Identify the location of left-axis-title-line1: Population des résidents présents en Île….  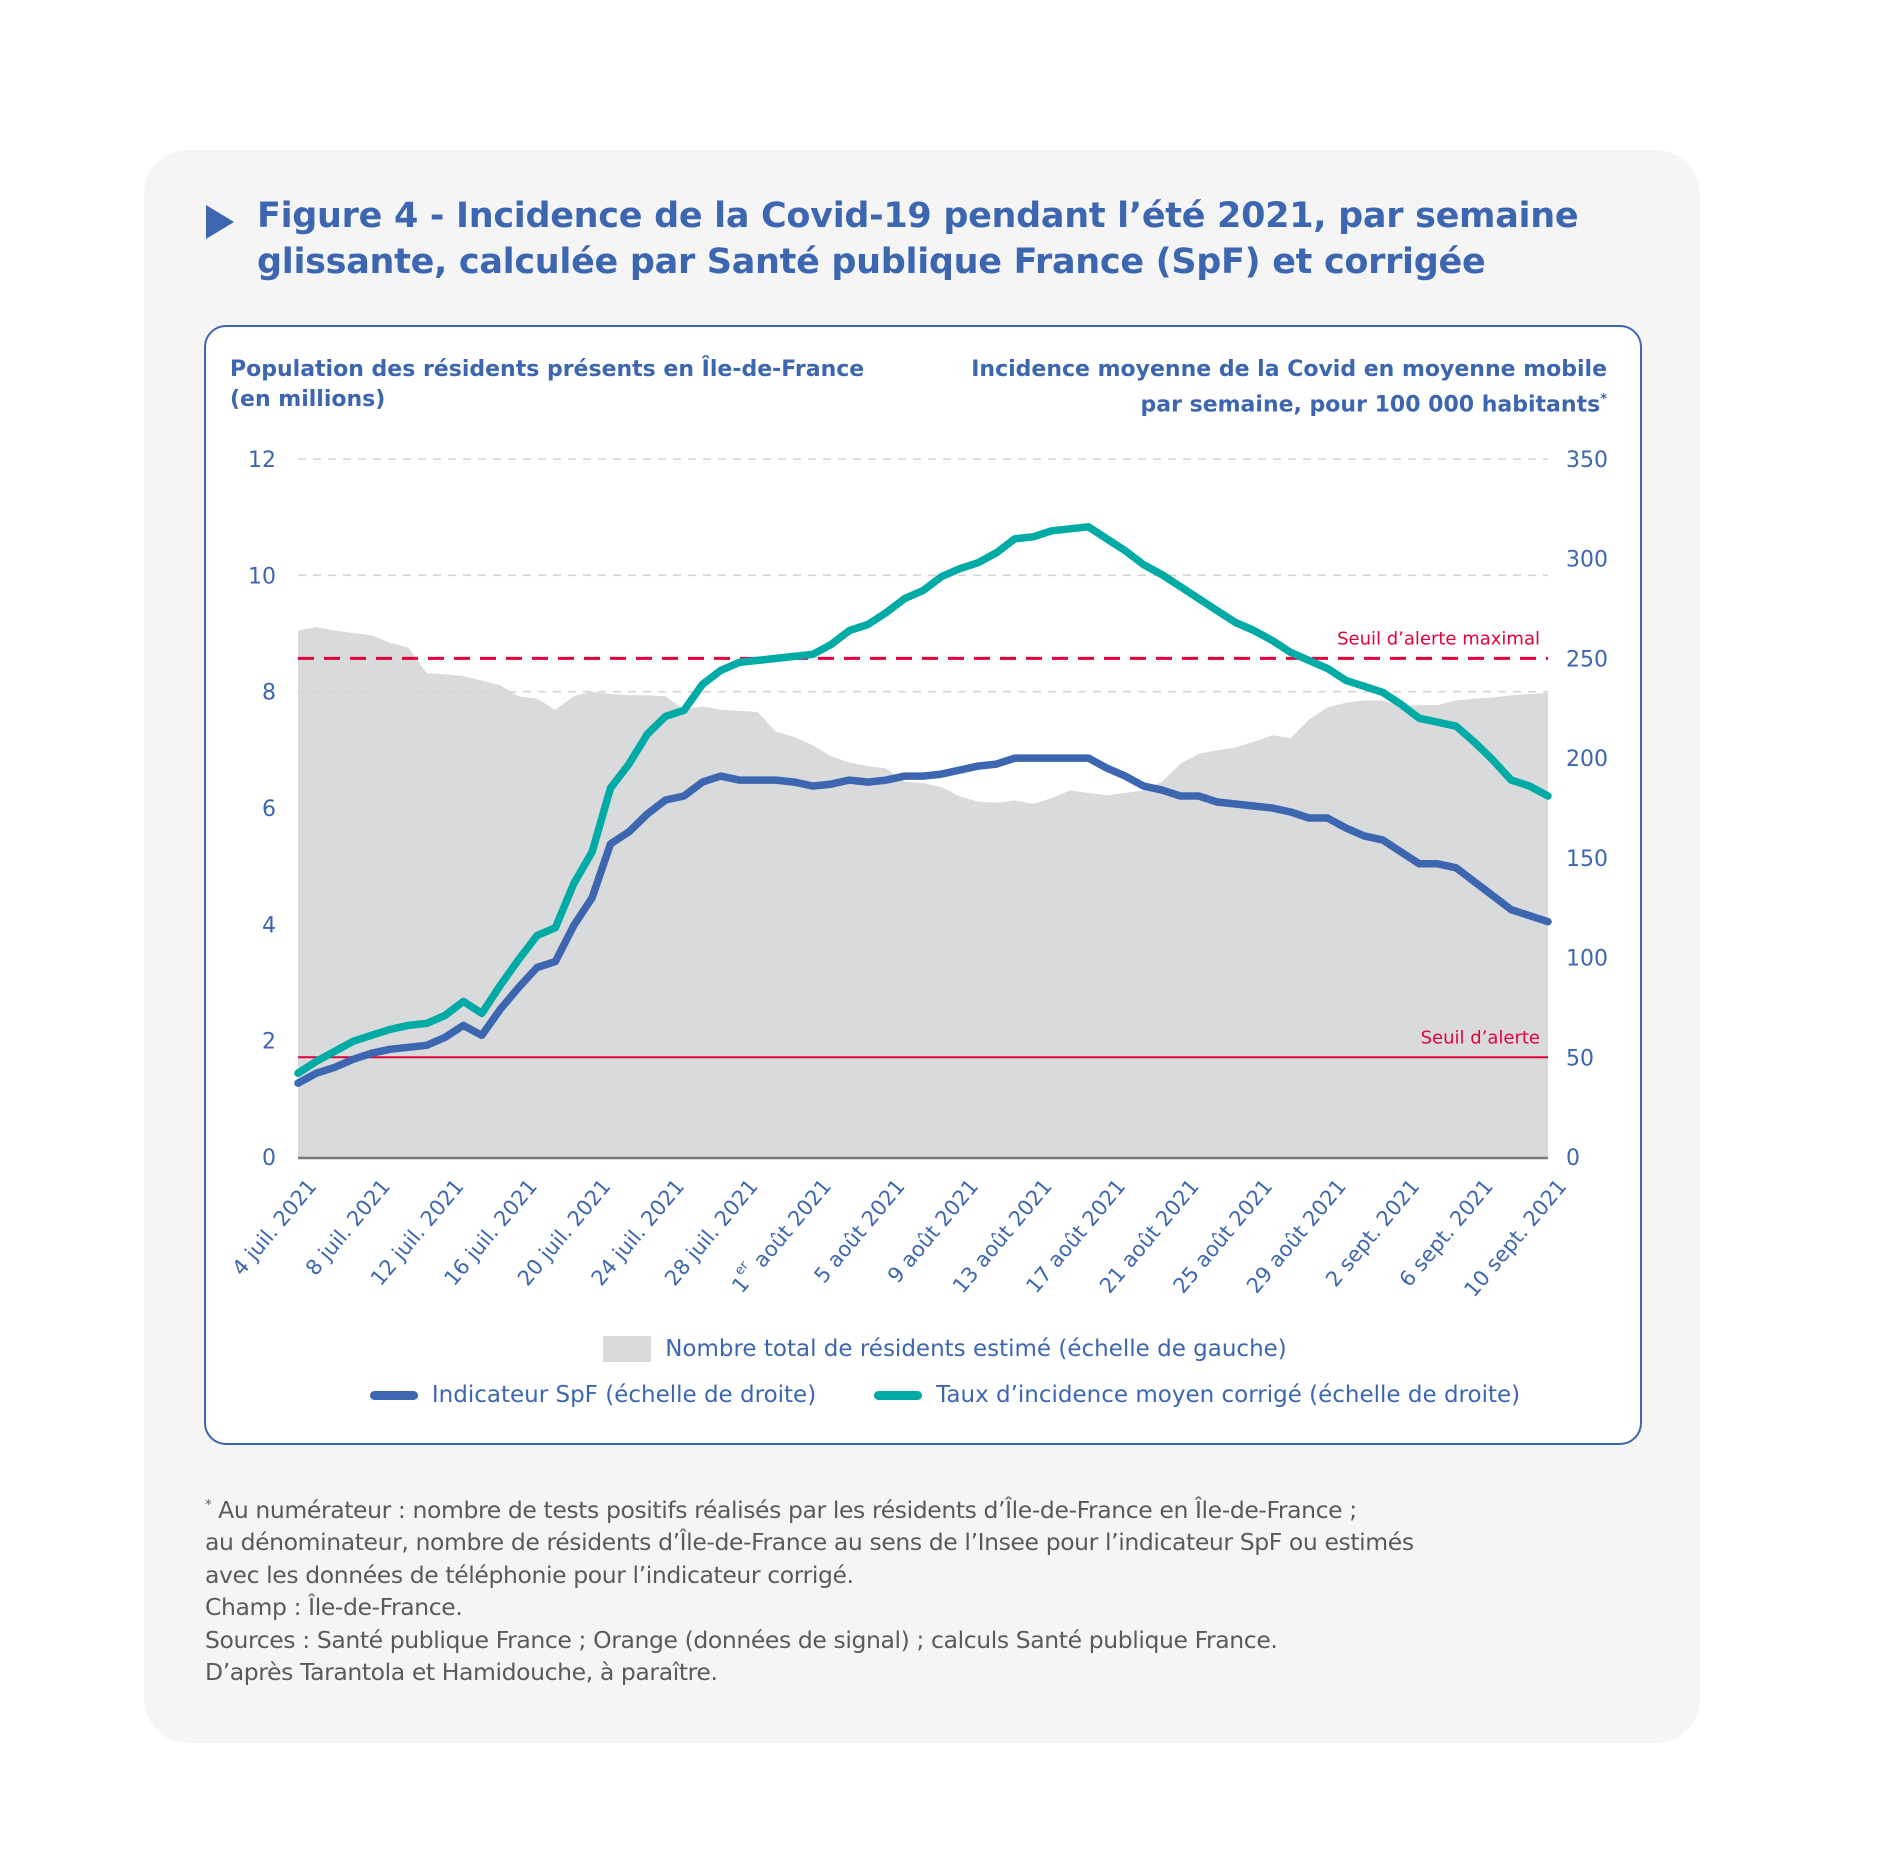
(547, 369).